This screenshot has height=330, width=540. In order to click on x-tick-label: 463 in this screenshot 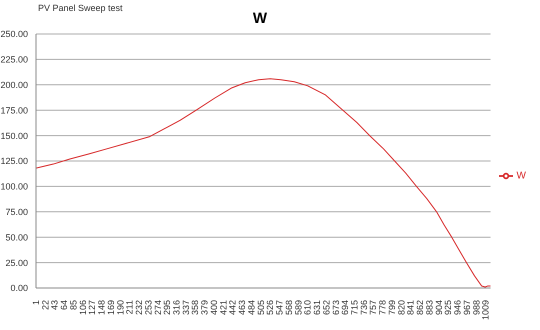, I will do `click(242, 308)`.